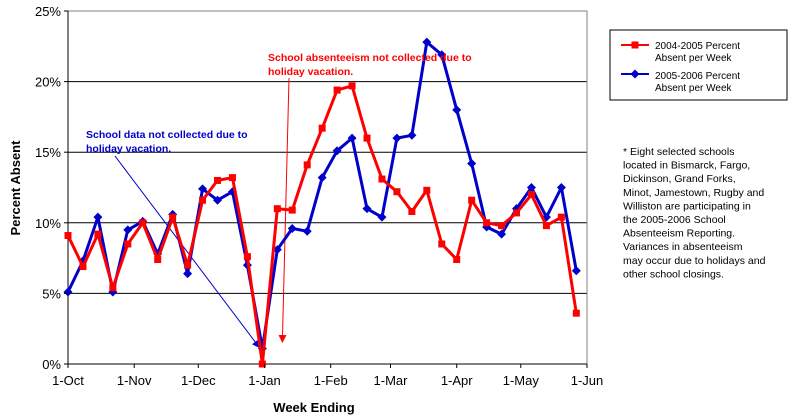 This screenshot has width=791, height=420. What do you see at coordinates (457, 380) in the screenshot?
I see `x-tick-label: 1-Apr` at bounding box center [457, 380].